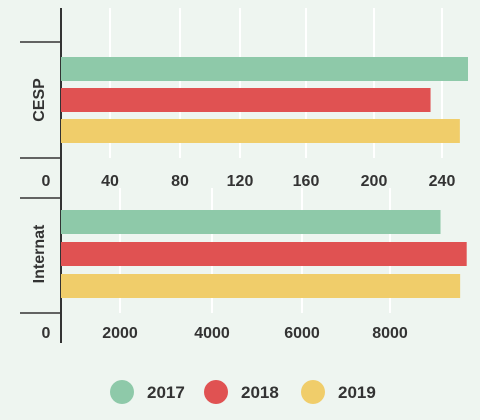  I want to click on tick-label-internat-0: 0, so click(46, 333).